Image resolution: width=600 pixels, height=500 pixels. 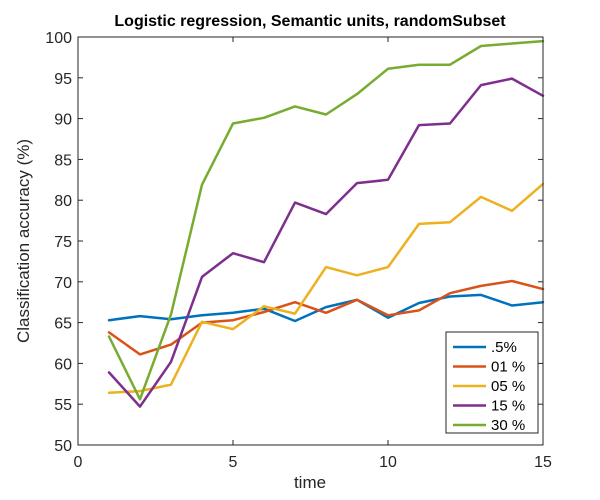 I want to click on y-tick-label: 55, so click(x=63, y=405).